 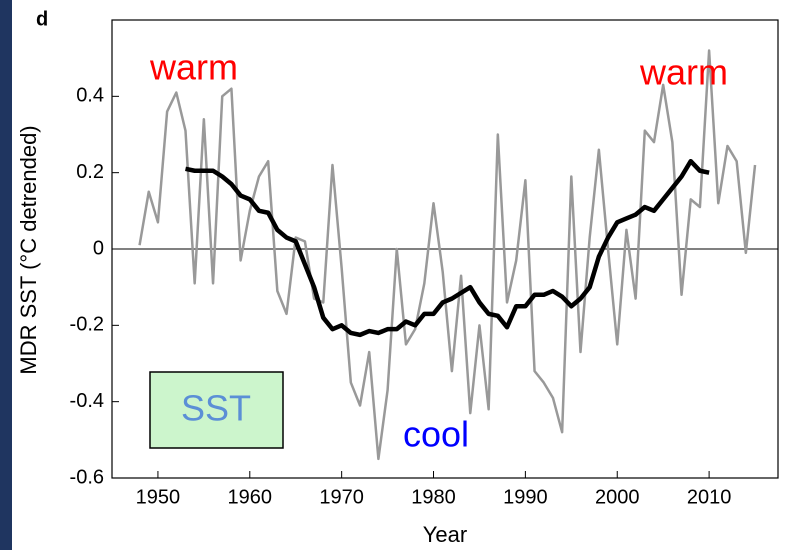 I want to click on x-tick-label: 1960, so click(x=250, y=497).